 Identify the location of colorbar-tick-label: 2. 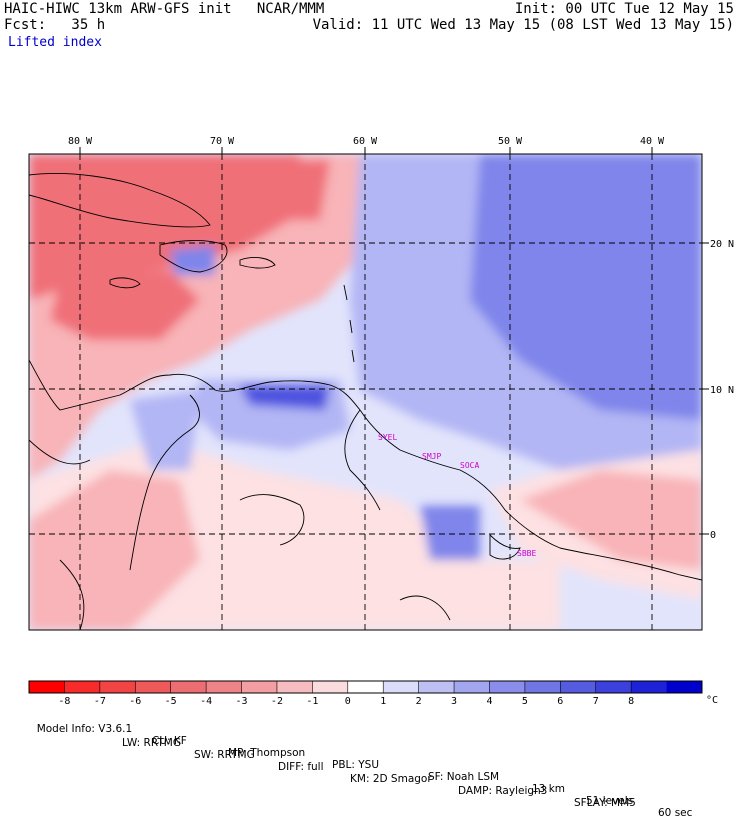
(419, 701).